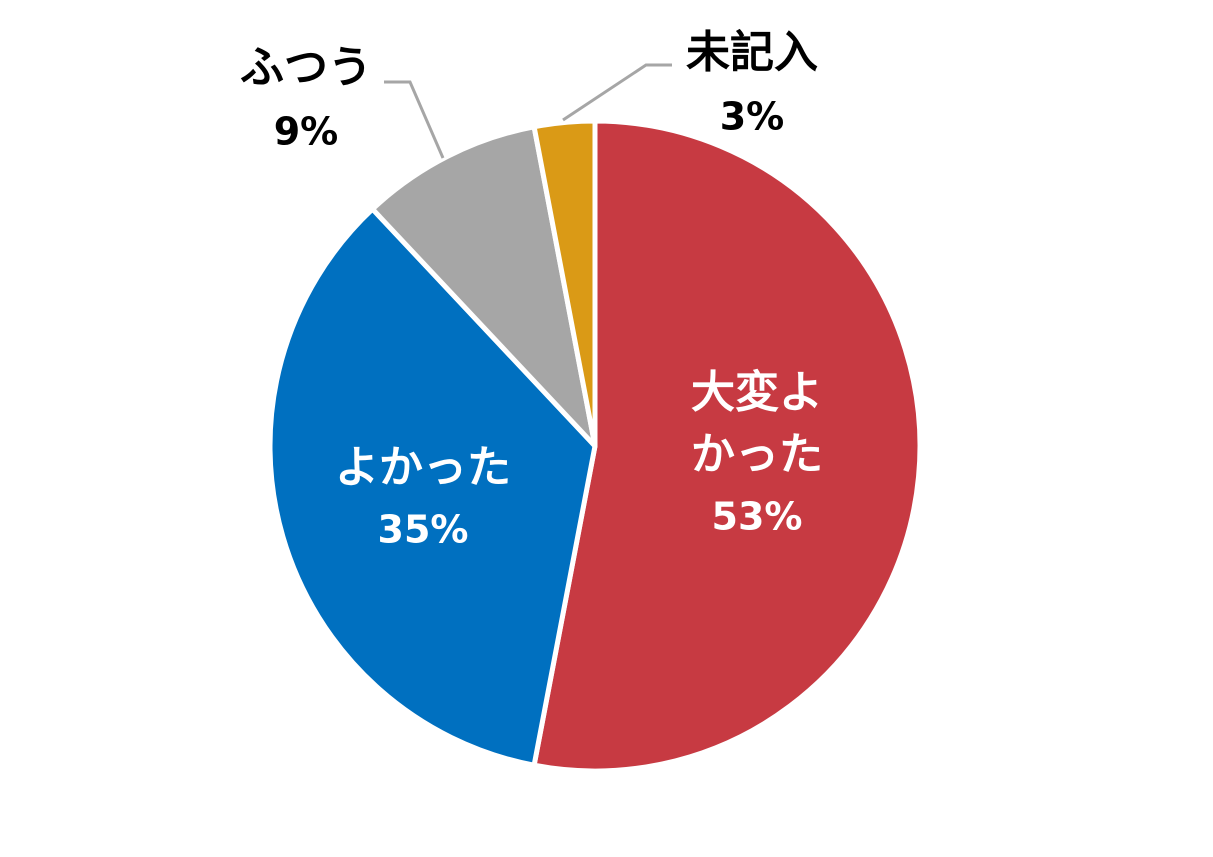 The height and width of the screenshot is (857, 1213). Describe the element at coordinates (752, 52) in the screenshot. I see `slice-name-label-4: 未記入` at that location.